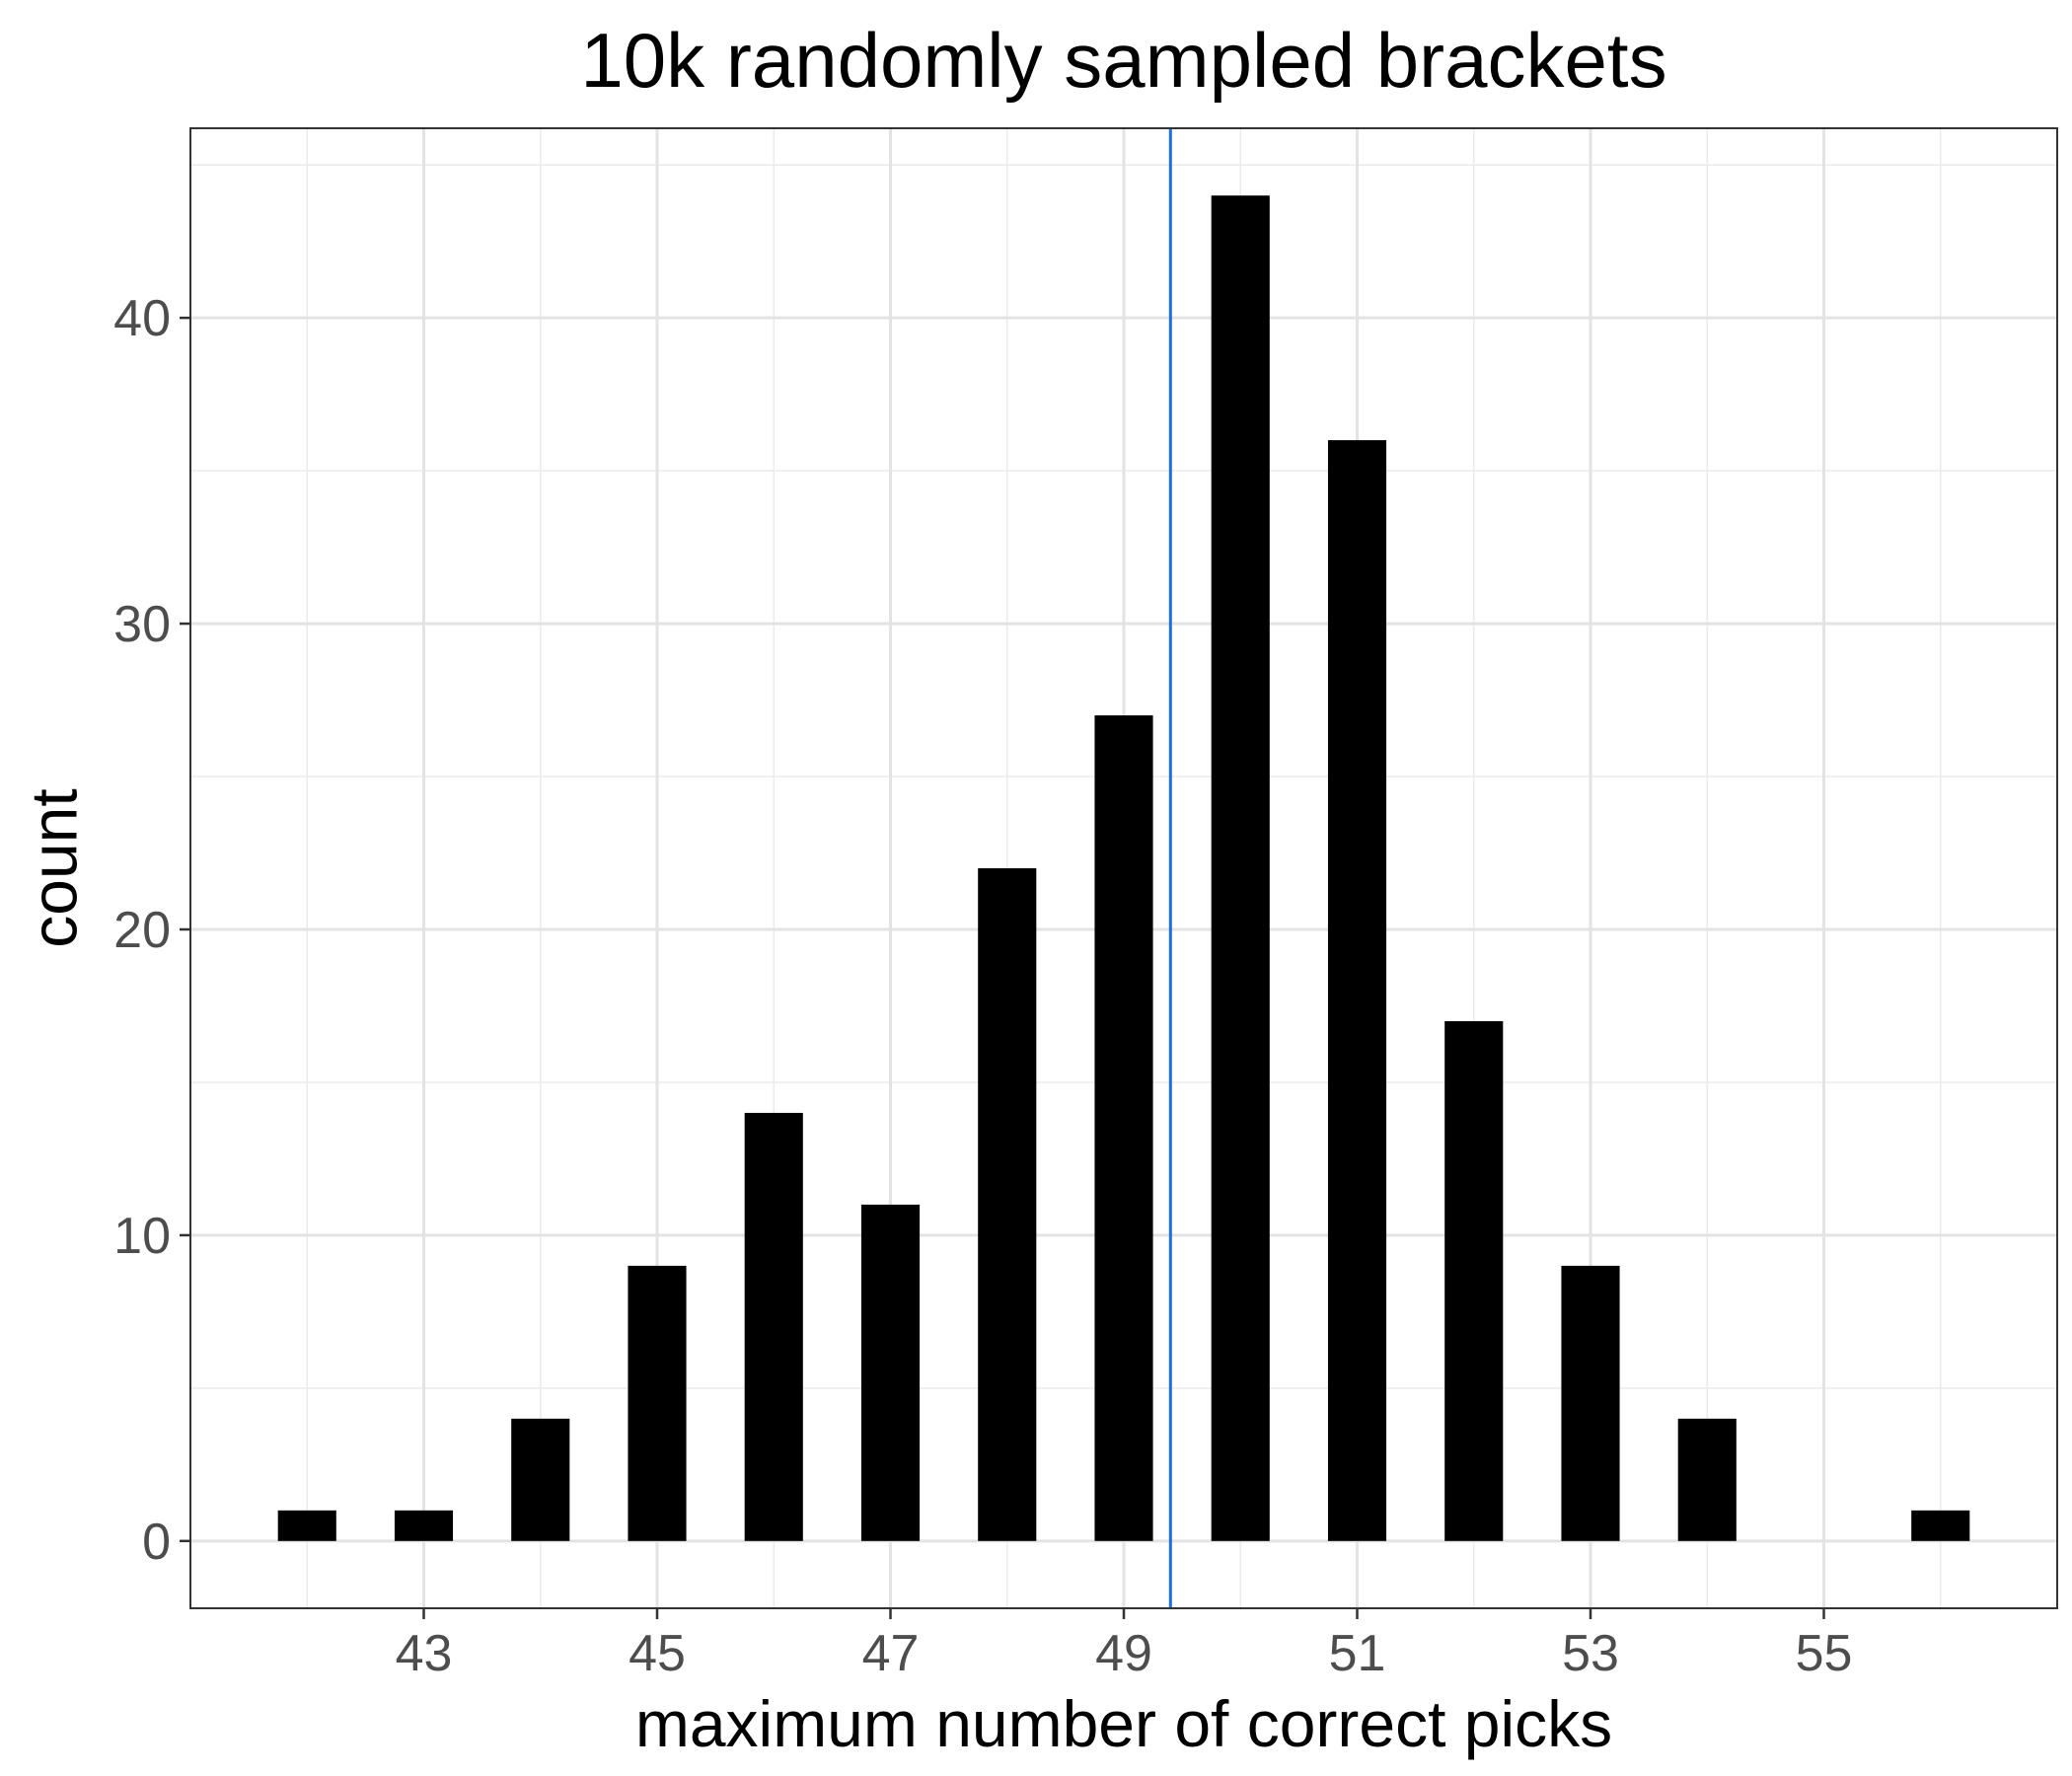  What do you see at coordinates (891, 1654) in the screenshot?
I see `x-tick-label: 47` at bounding box center [891, 1654].